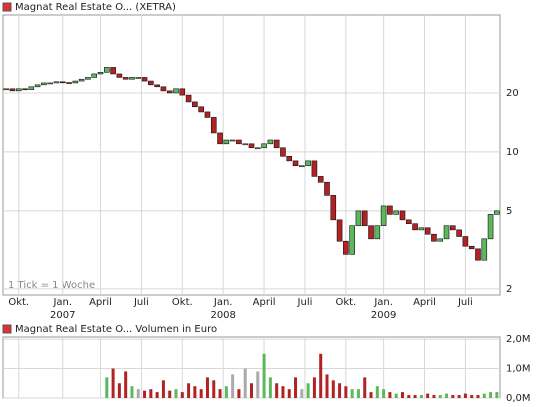  I want to click on y-tick-label: 1,0M, so click(518, 369).